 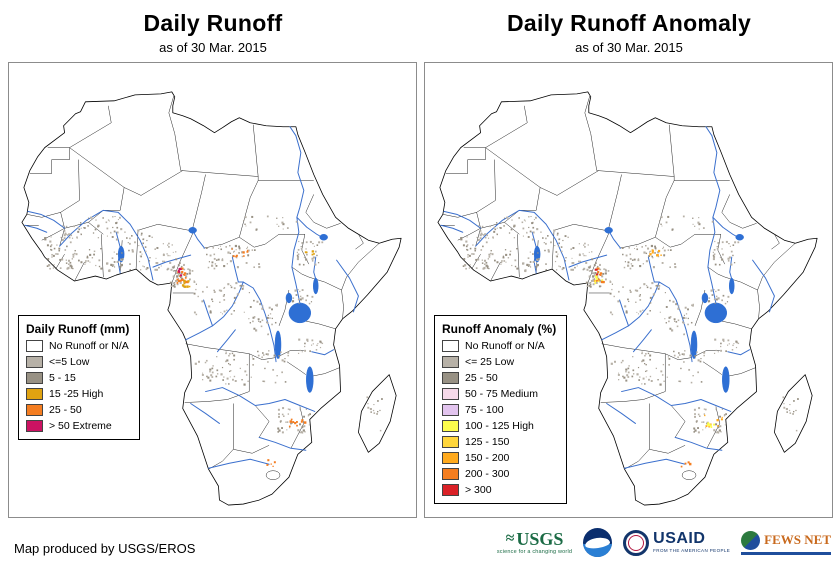 I want to click on legend-item-label: 150 - 200, so click(x=487, y=458).